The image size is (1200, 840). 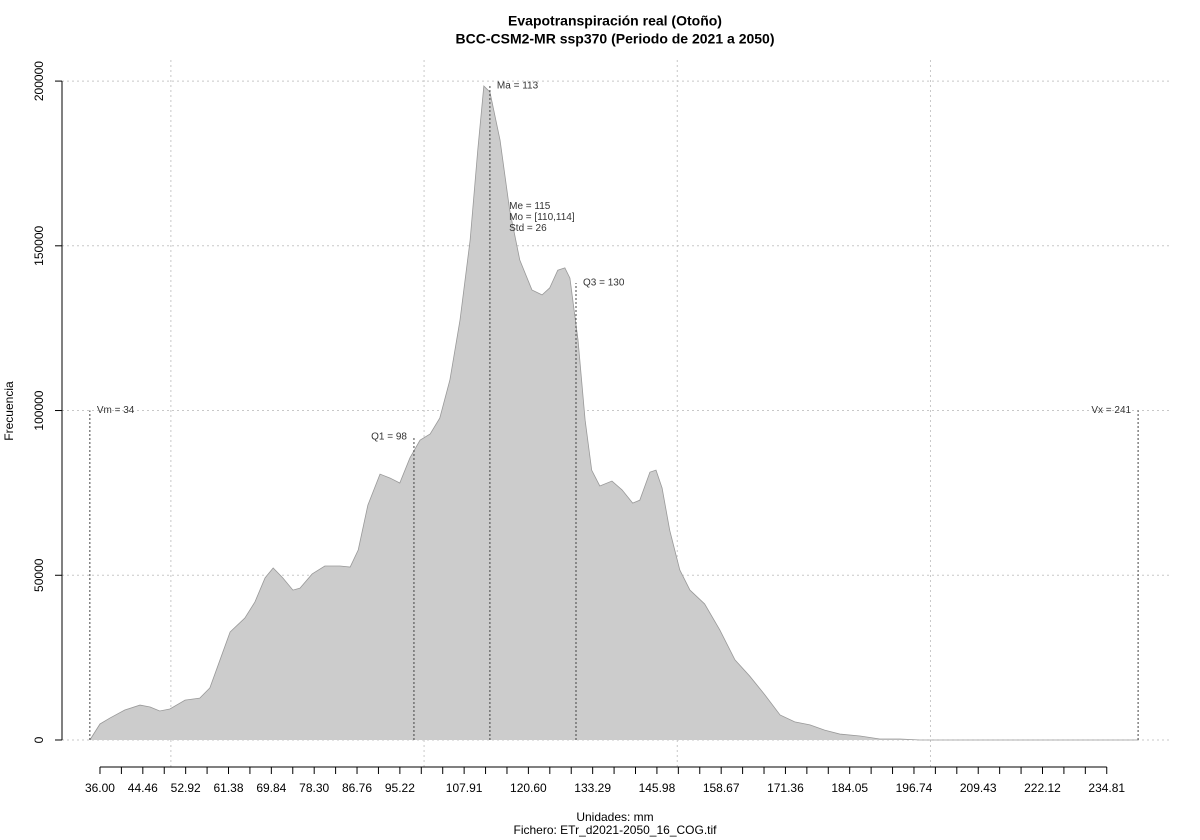 I want to click on x-tick-label: 133.29, so click(x=592, y=788).